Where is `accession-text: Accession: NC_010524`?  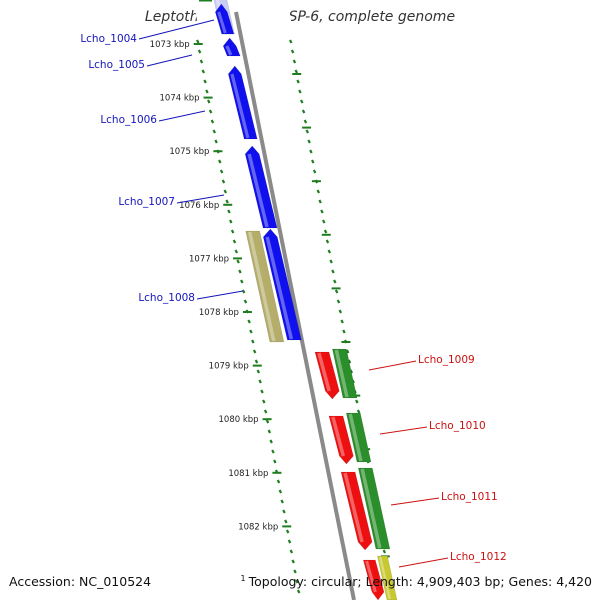 accession-text: Accession: NC_010524 is located at coordinates (80, 581).